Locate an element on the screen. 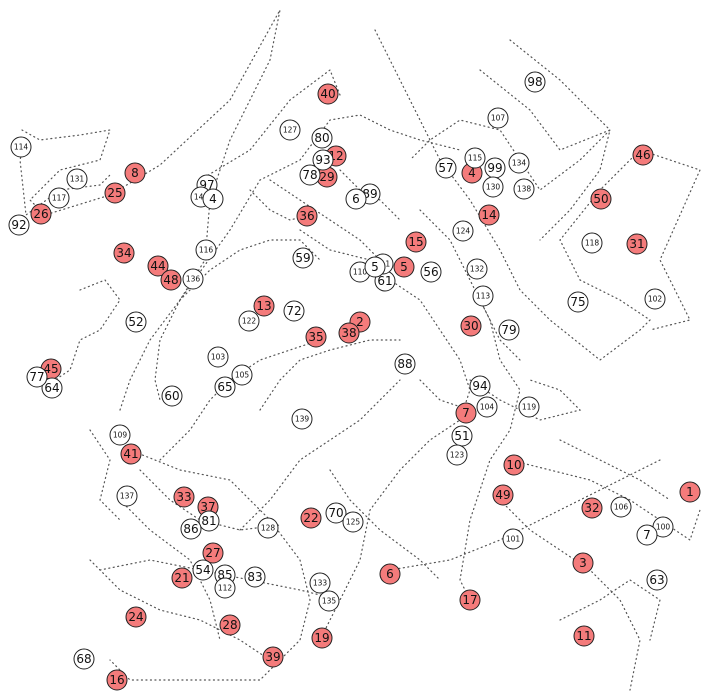 The width and height of the screenshot is (706, 694). node-103: 103 is located at coordinates (218, 357).